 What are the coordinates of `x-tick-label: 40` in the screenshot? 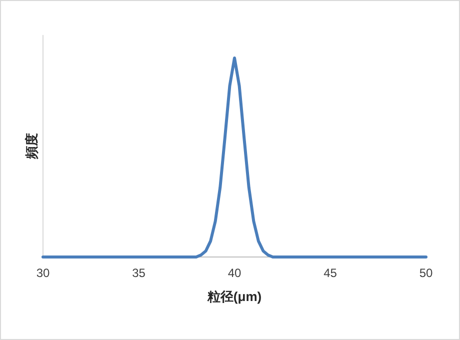 It's located at (235, 273).